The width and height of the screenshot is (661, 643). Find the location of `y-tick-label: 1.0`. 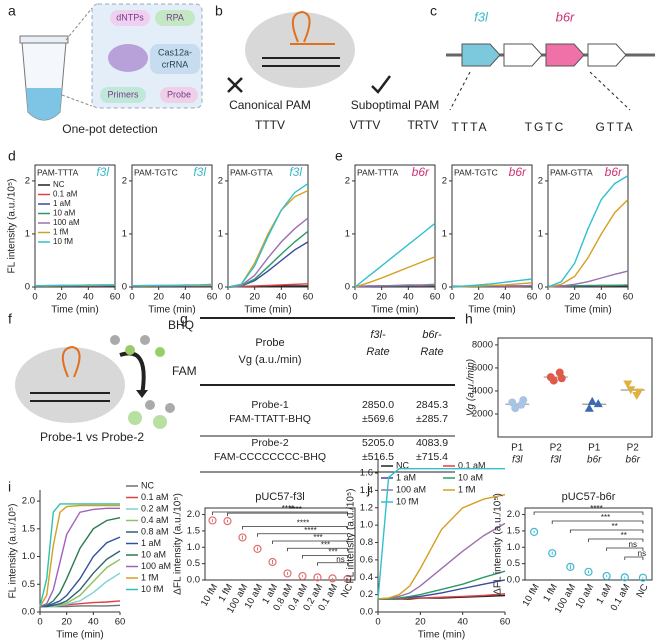

y-tick-label: 1.0 is located at coordinates (28, 556).